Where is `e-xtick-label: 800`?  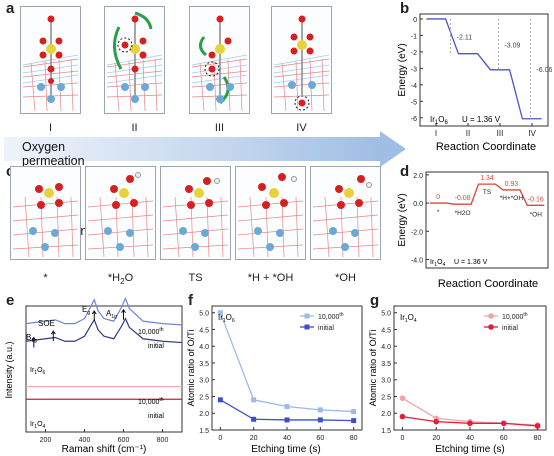
e-xtick-label: 800 is located at coordinates (163, 440).